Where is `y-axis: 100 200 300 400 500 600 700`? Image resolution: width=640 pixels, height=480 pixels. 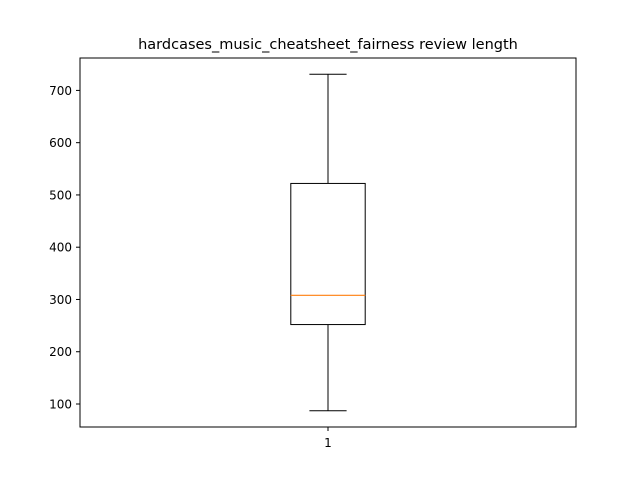
y-axis: 100 200 300 400 500 600 700 is located at coordinates (64, 248).